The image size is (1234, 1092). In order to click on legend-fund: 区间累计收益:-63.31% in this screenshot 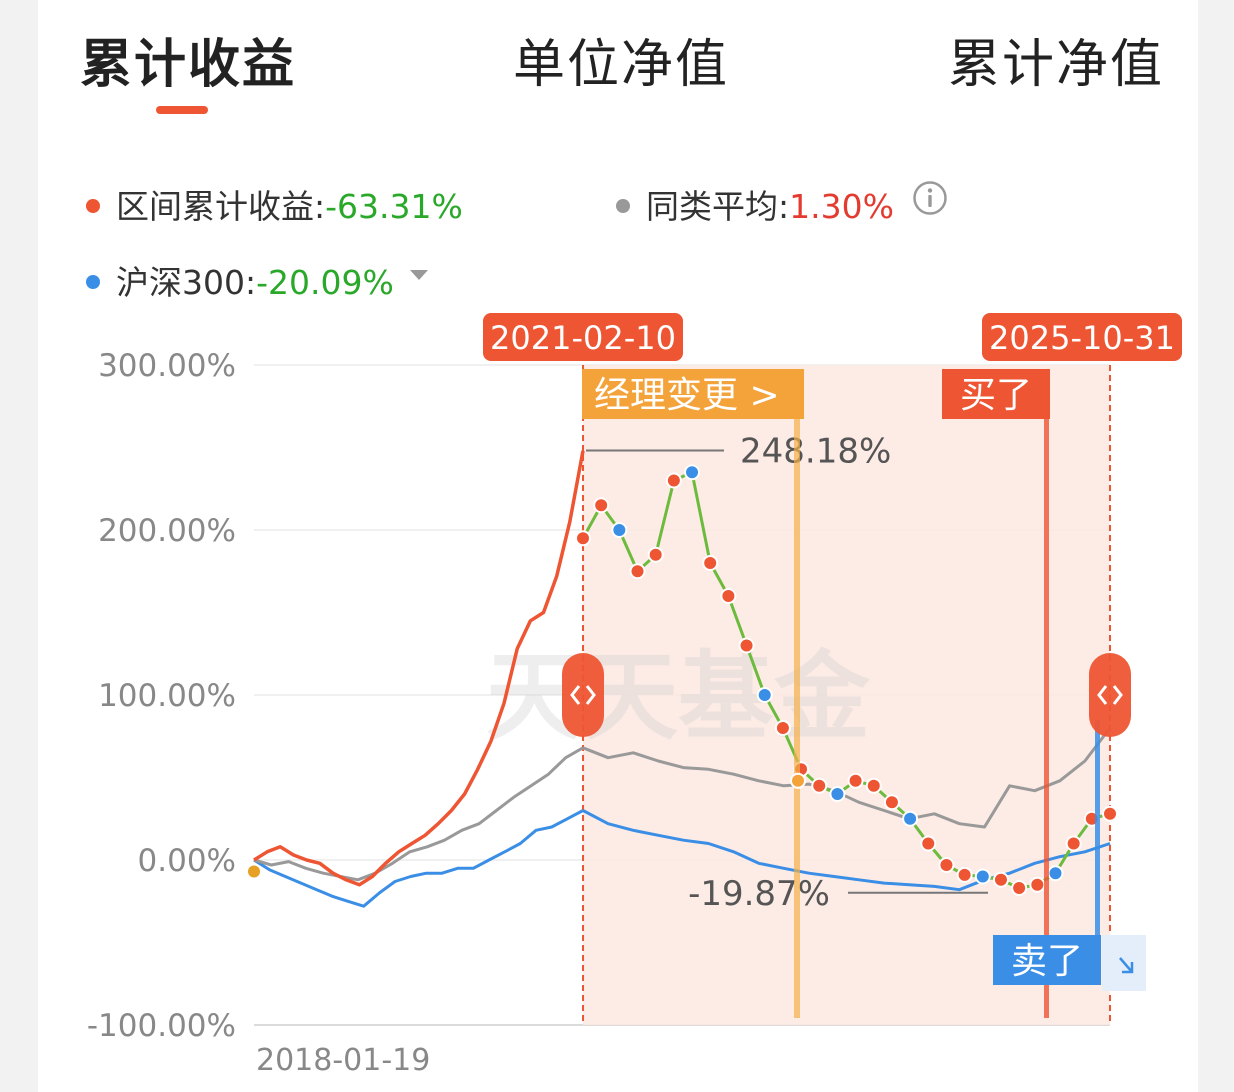, I will do `click(274, 204)`.